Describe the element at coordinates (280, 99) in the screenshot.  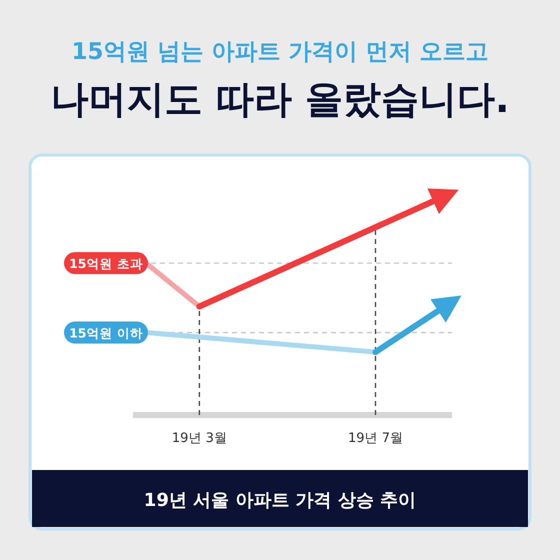
I see `chart-subtitle: 나머지도 따라 올랐습니다.` at that location.